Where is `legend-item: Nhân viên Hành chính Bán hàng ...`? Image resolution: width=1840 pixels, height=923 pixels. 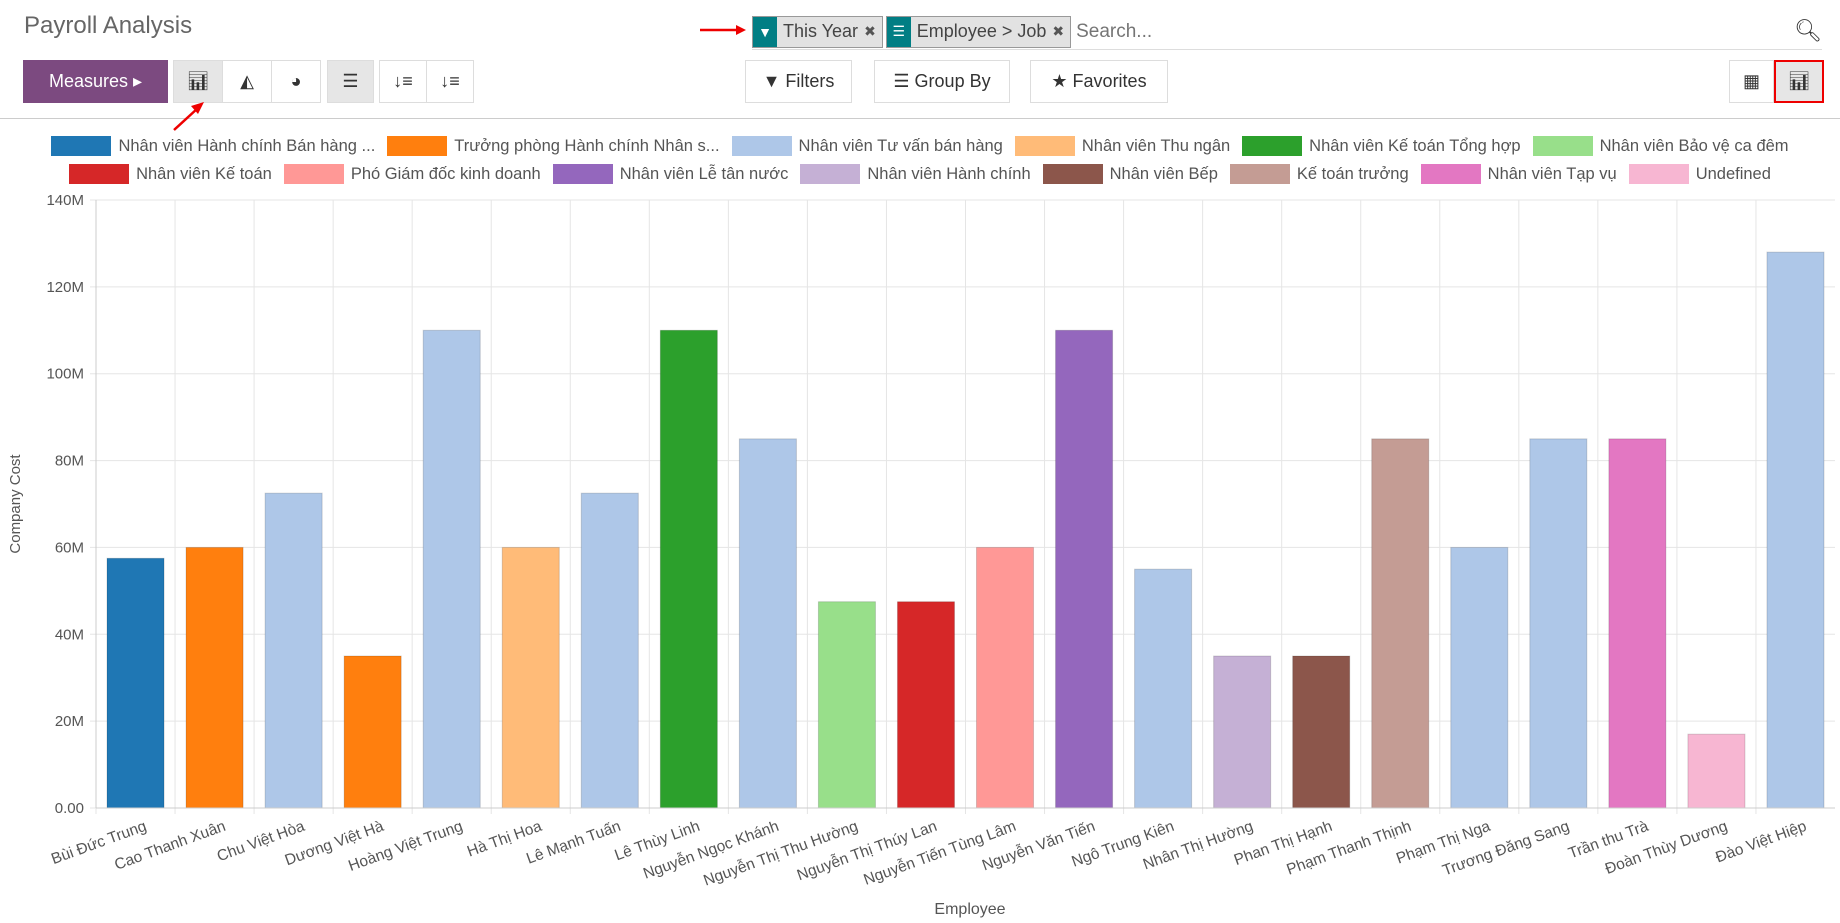 legend-item: Nhân viên Hành chính Bán hàng ... is located at coordinates (213, 146).